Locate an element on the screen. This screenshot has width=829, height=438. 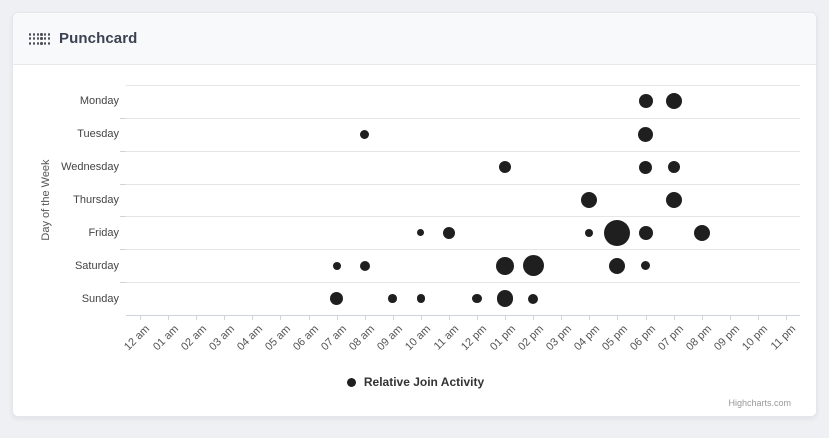
x-axis-label: 05 am is located at coordinates (277, 338).